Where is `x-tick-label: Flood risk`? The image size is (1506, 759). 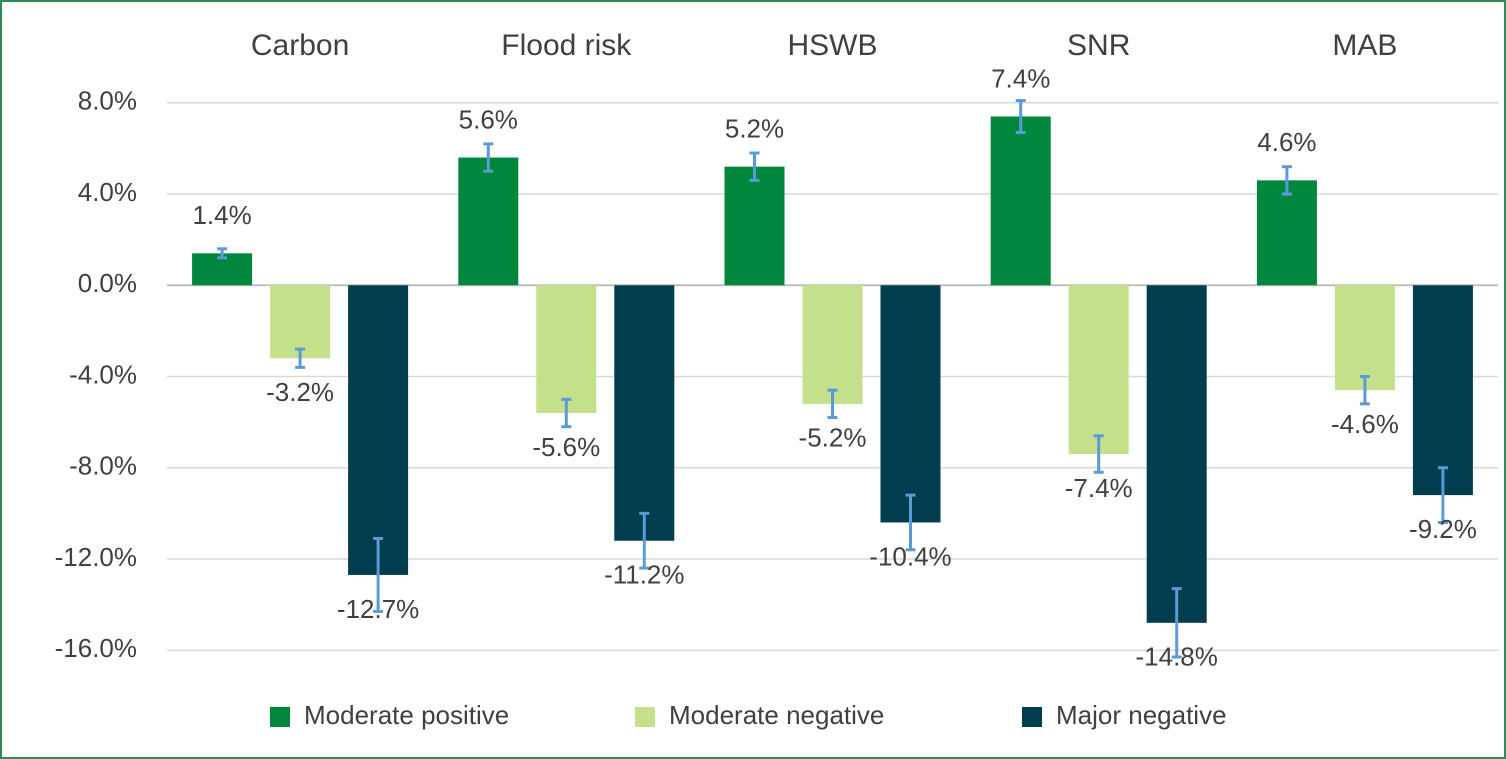
x-tick-label: Flood risk is located at coordinates (566, 45).